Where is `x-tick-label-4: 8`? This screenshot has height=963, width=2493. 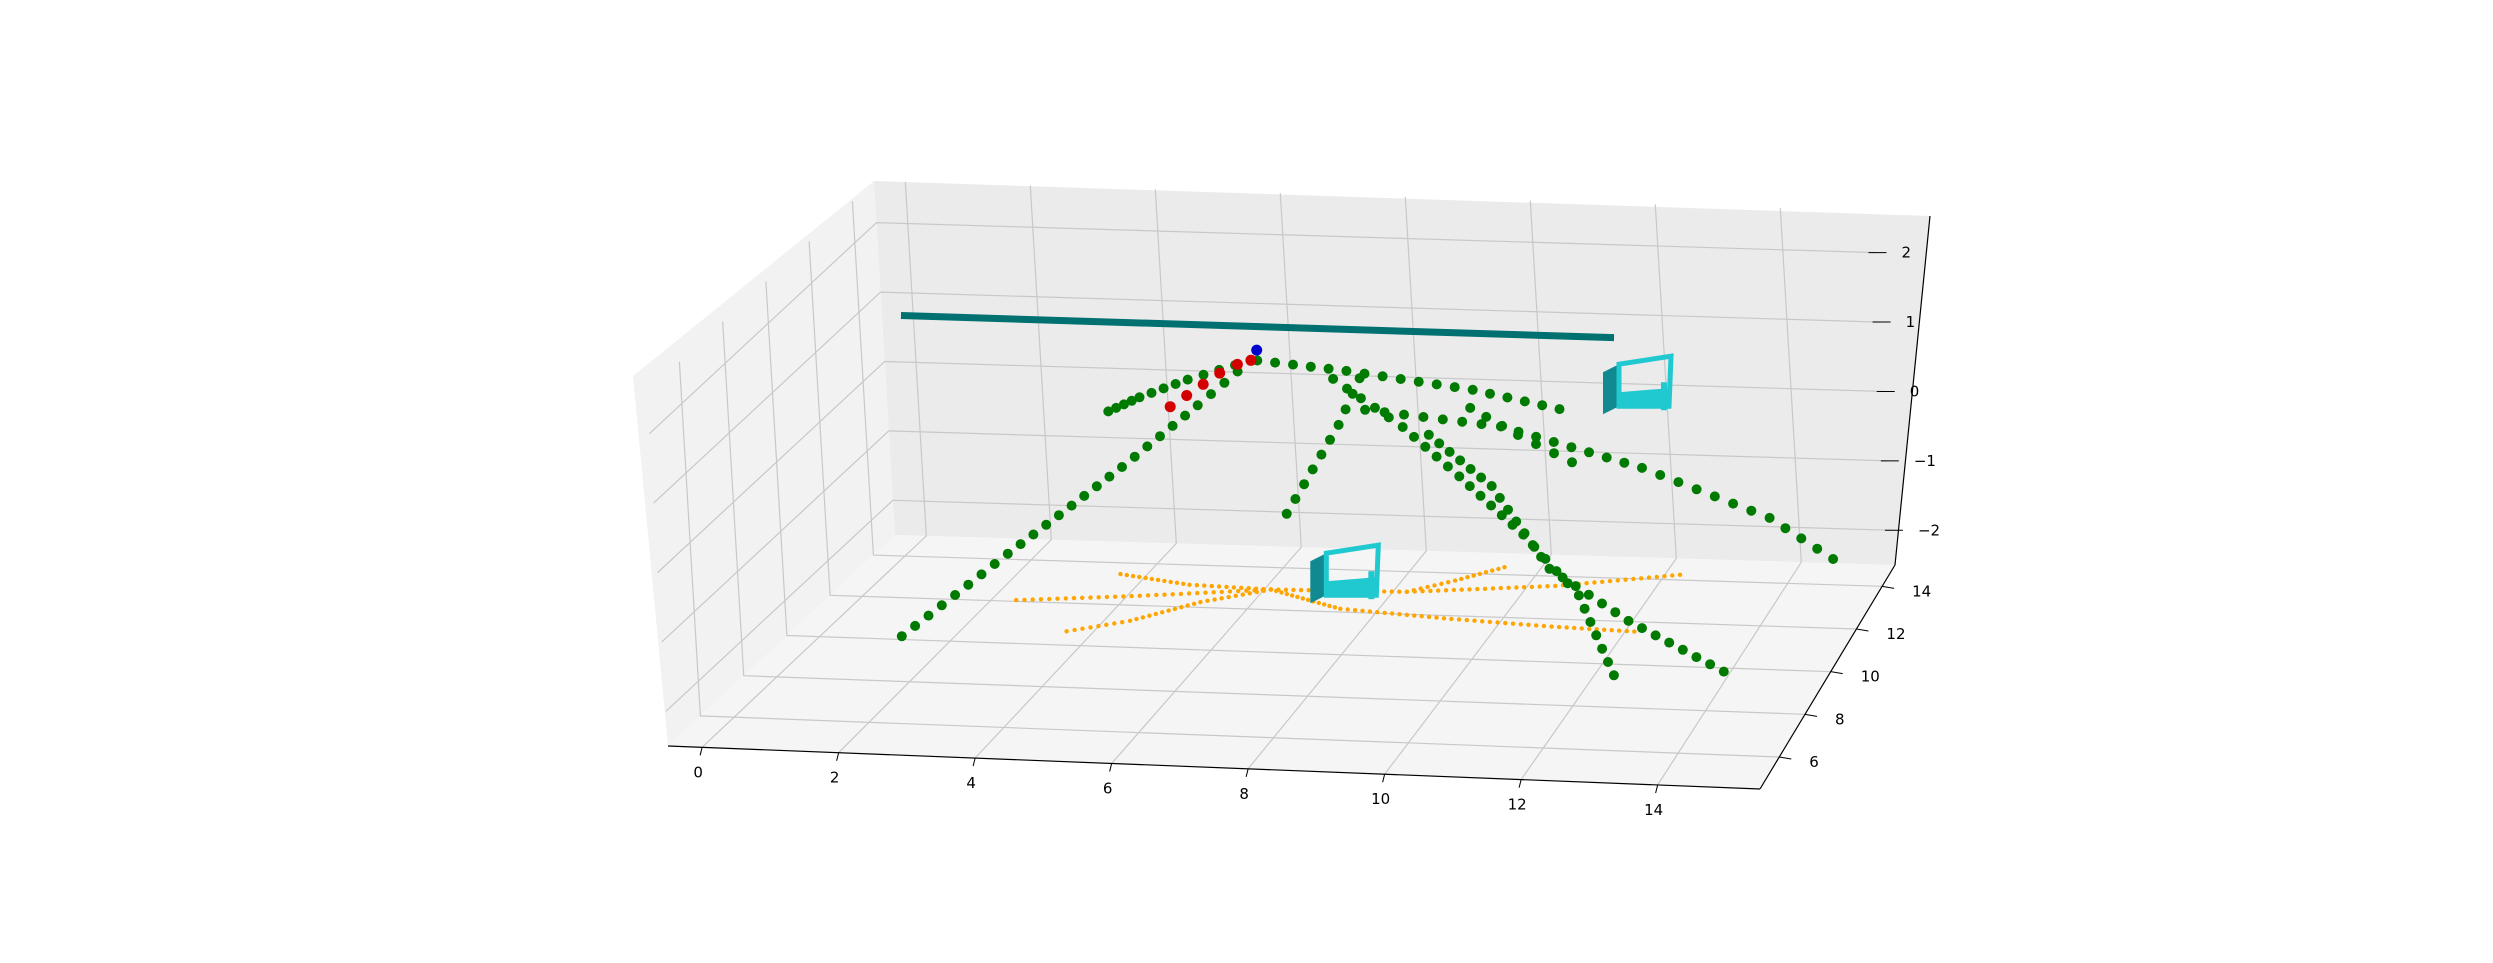 x-tick-label-4: 8 is located at coordinates (1244, 794).